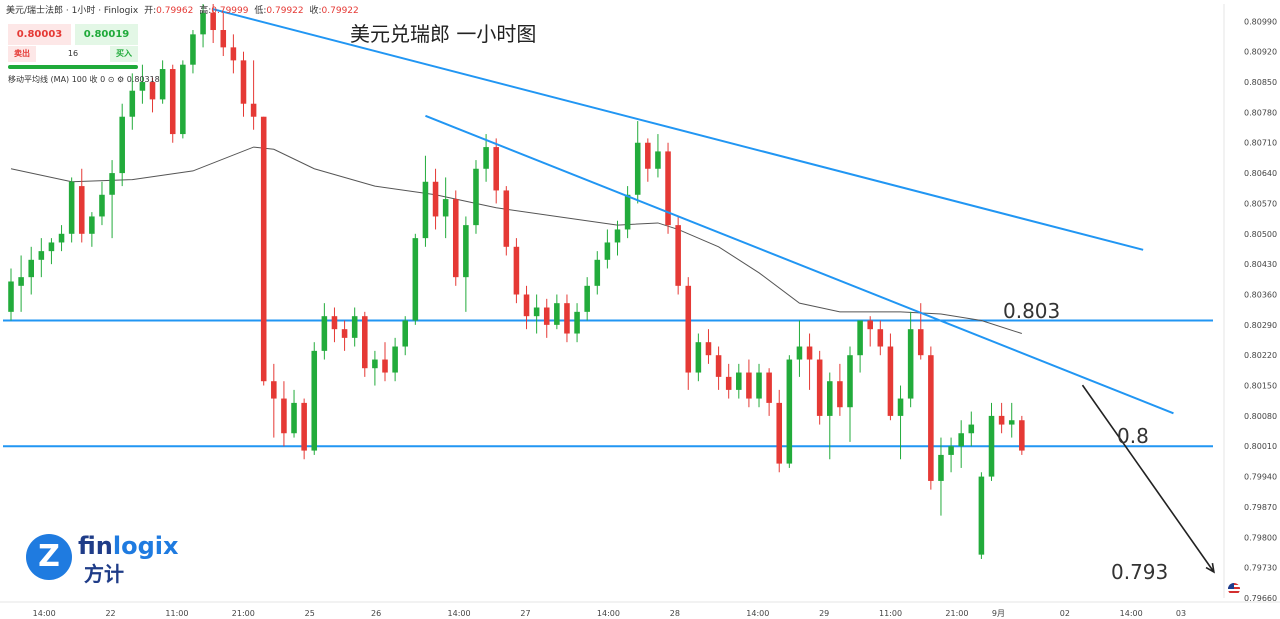 This screenshot has width=1280, height=619. What do you see at coordinates (1260, 325) in the screenshot?
I see `y-tick-label: 0.80290` at bounding box center [1260, 325].